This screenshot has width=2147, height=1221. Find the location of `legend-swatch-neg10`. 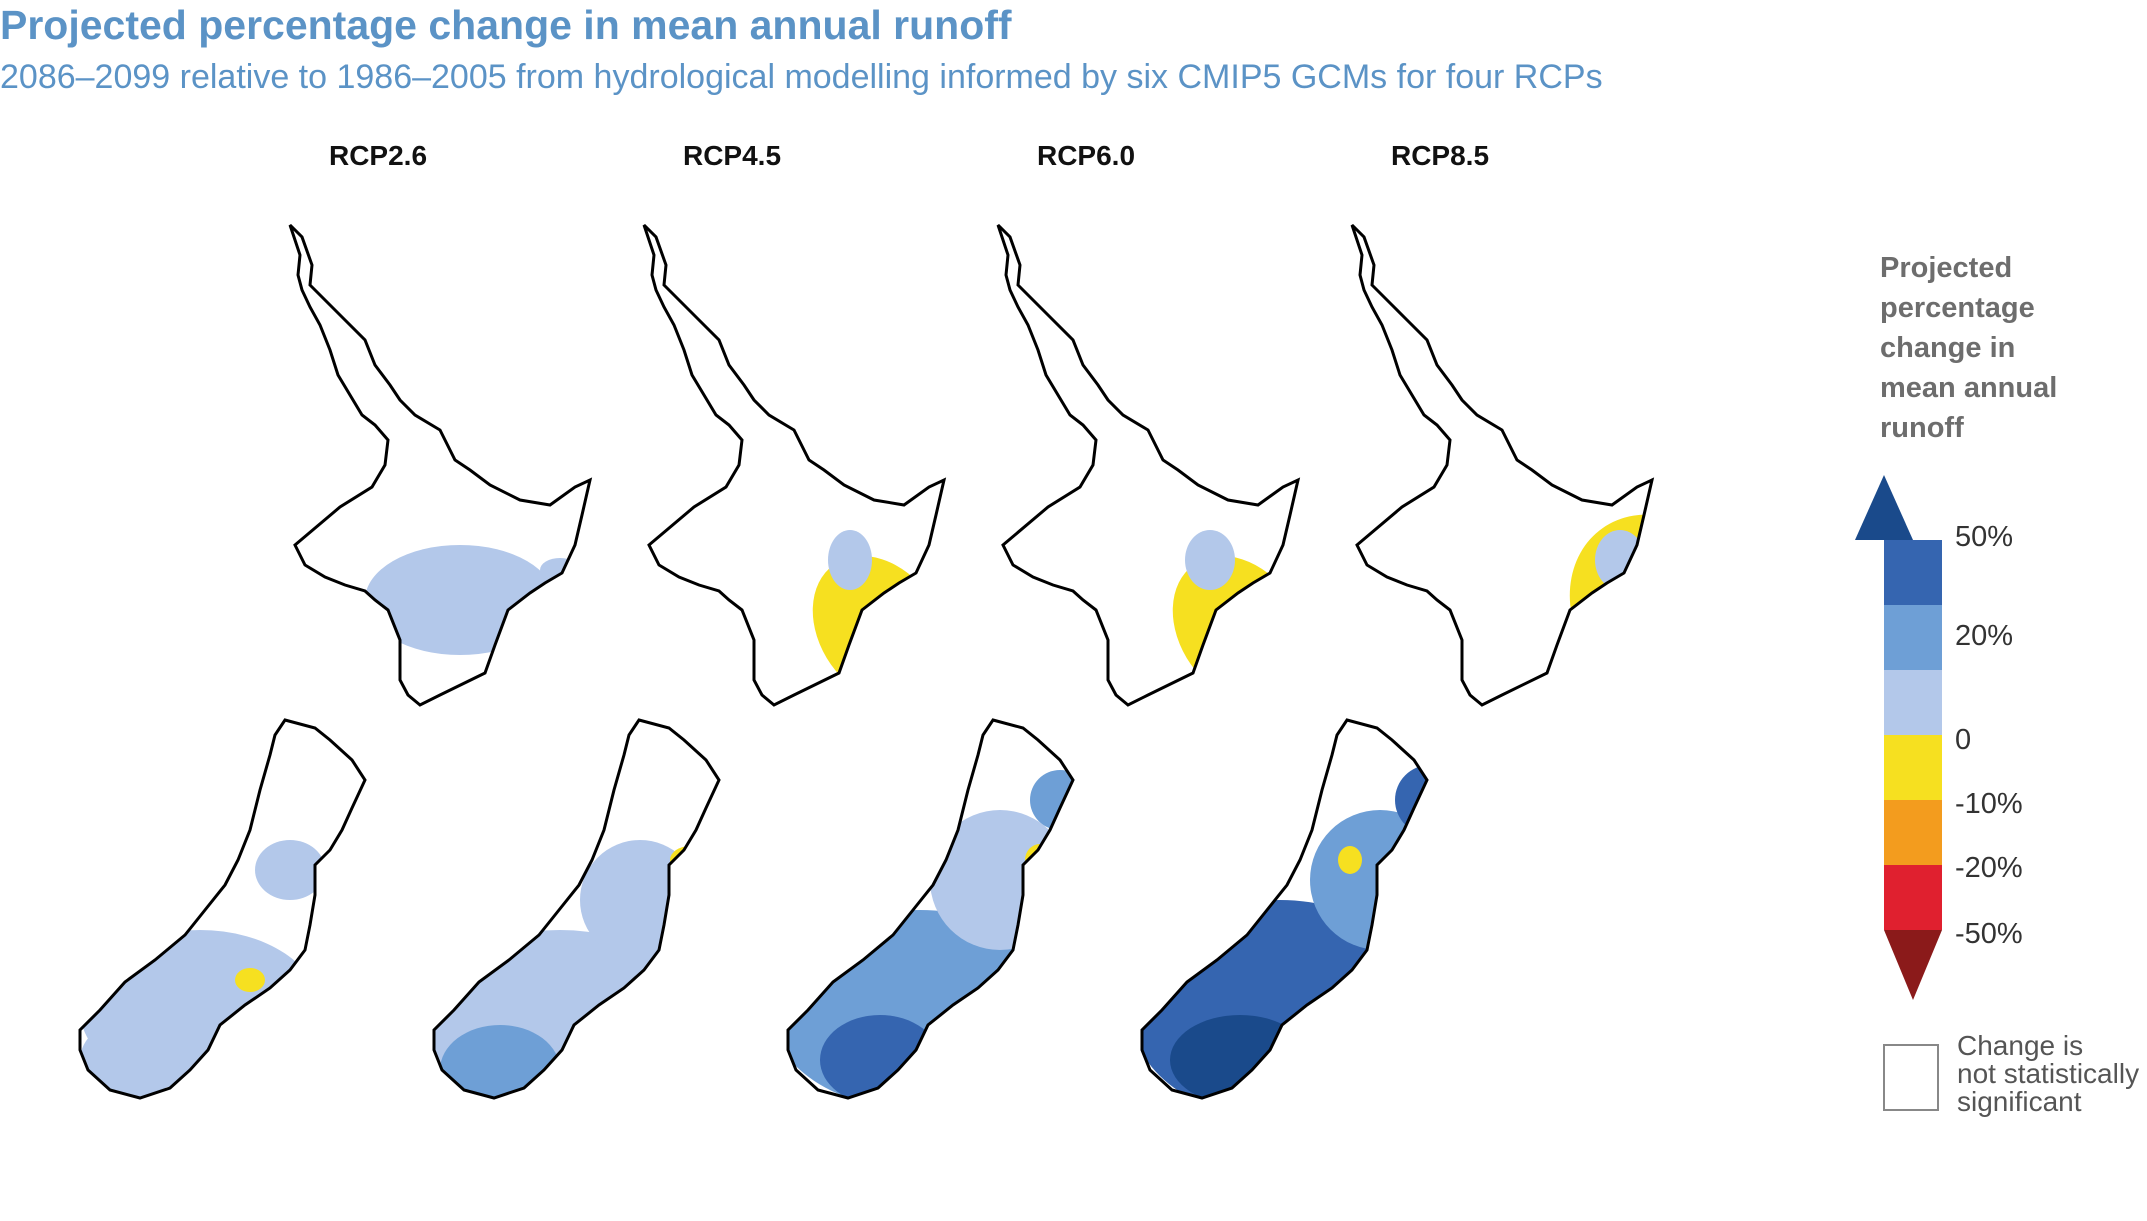

legend-swatch-neg10 is located at coordinates (1913, 767).